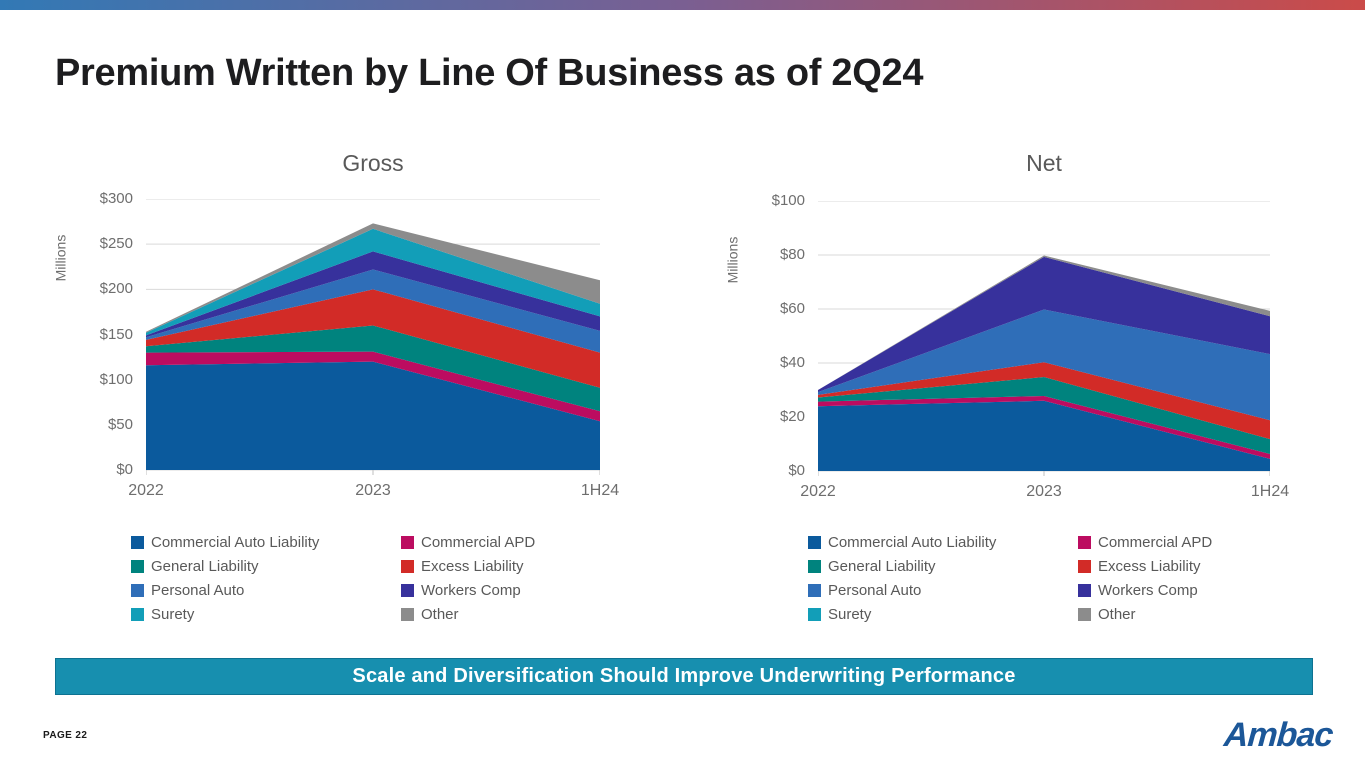  I want to click on ambac-logo: Ambac, so click(1278, 735).